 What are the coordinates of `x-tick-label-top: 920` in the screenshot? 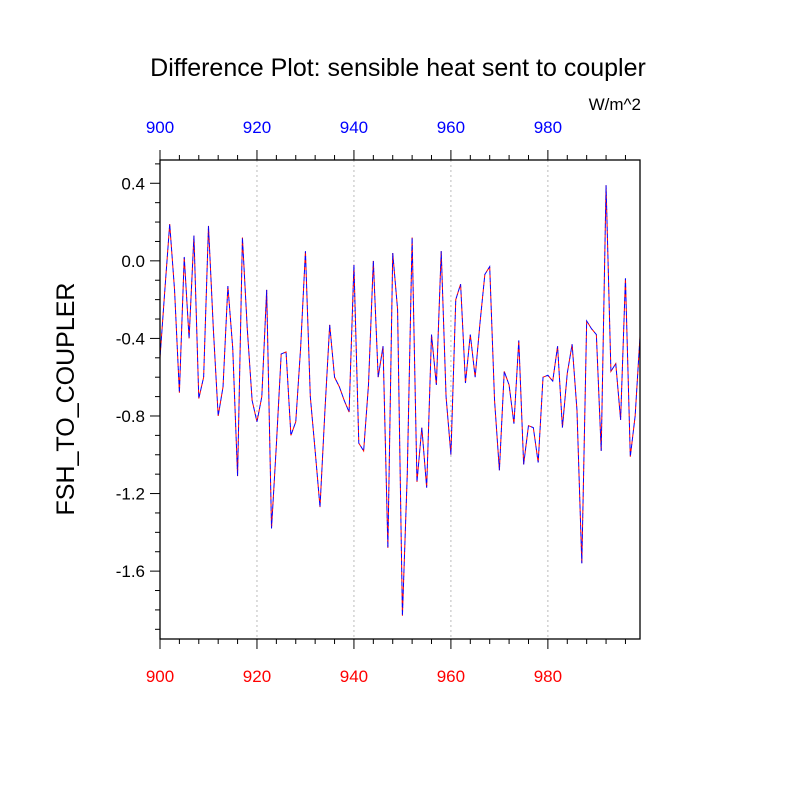 It's located at (257, 127).